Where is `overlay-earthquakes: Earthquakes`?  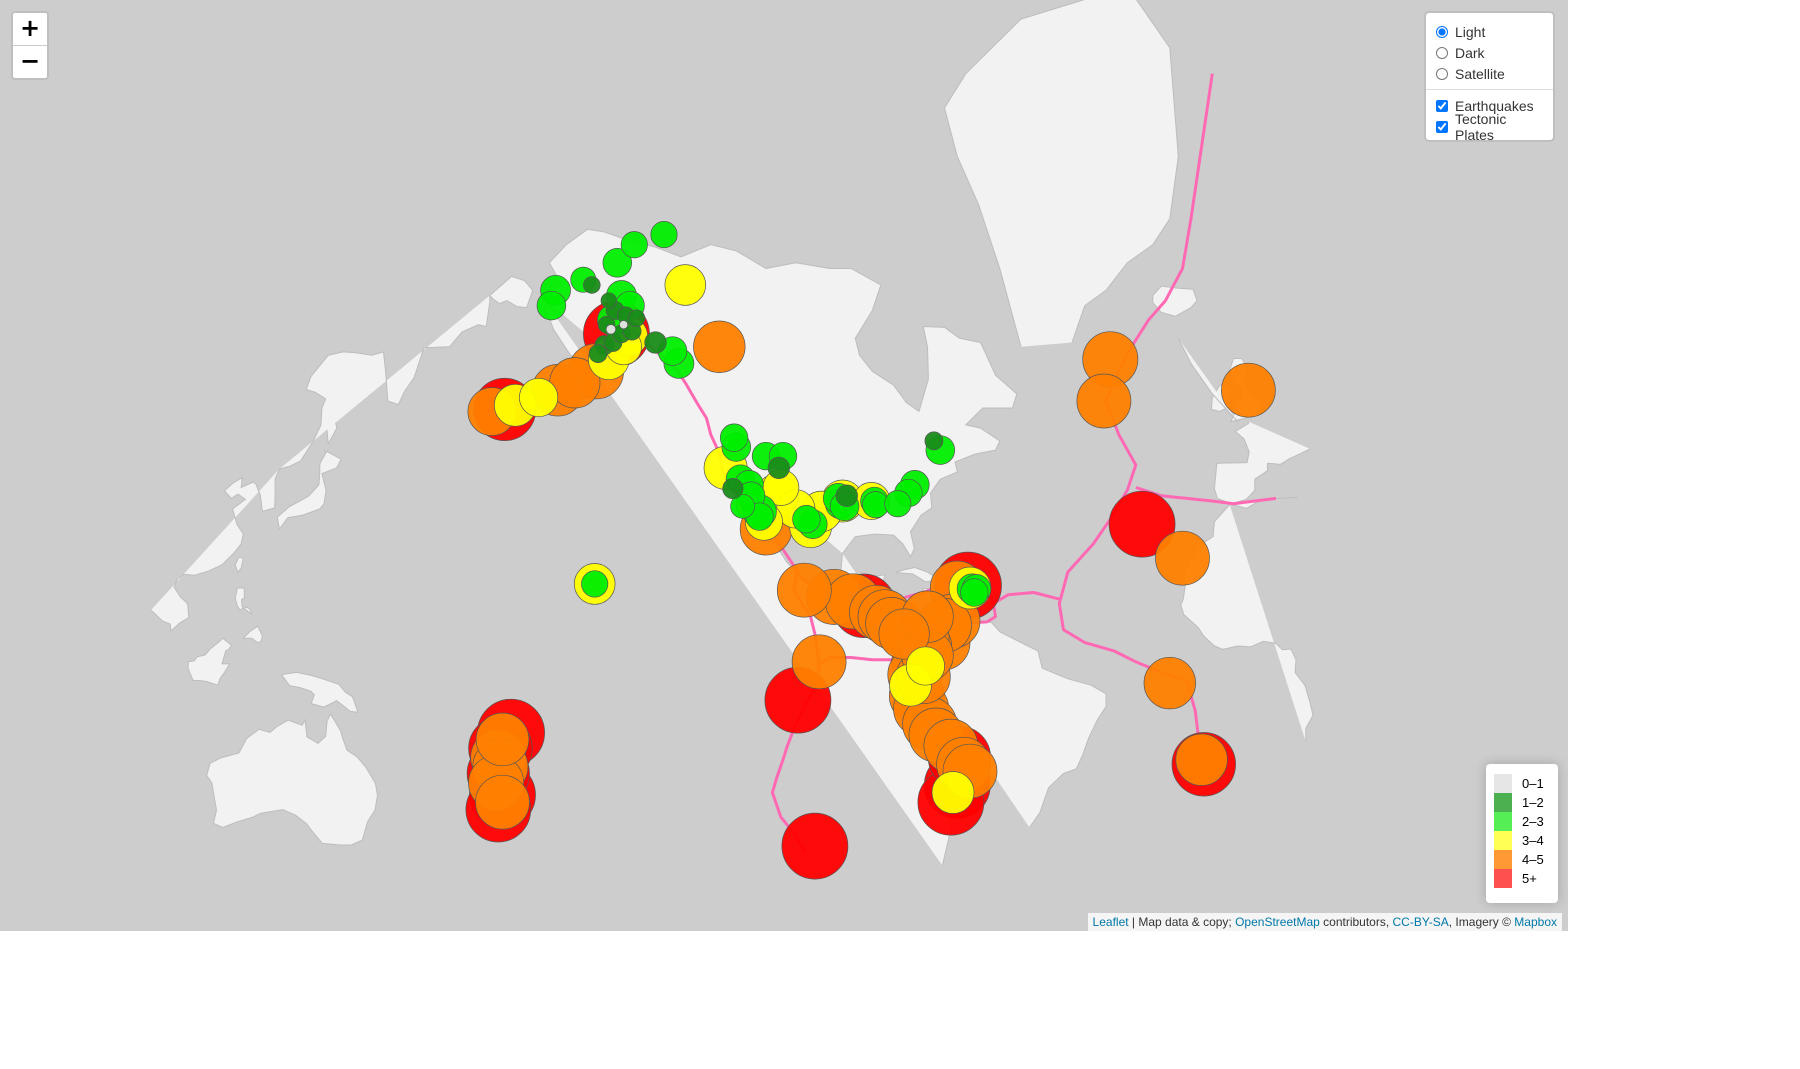
overlay-earthquakes: Earthquakes is located at coordinates (1489, 105).